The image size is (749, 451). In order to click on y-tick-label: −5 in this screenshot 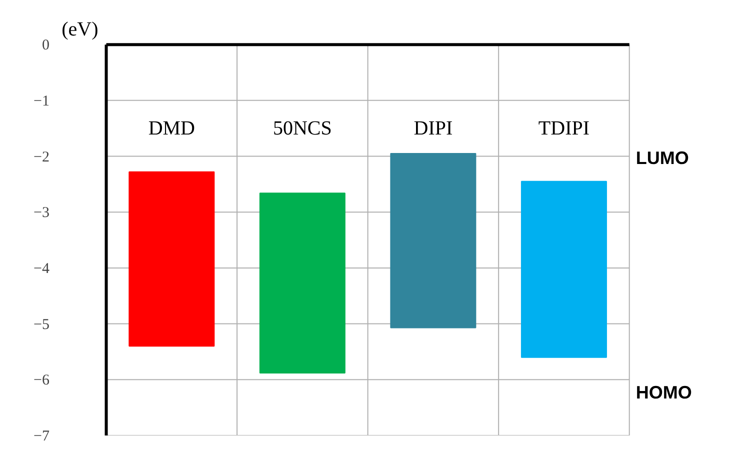, I will do `click(42, 324)`.